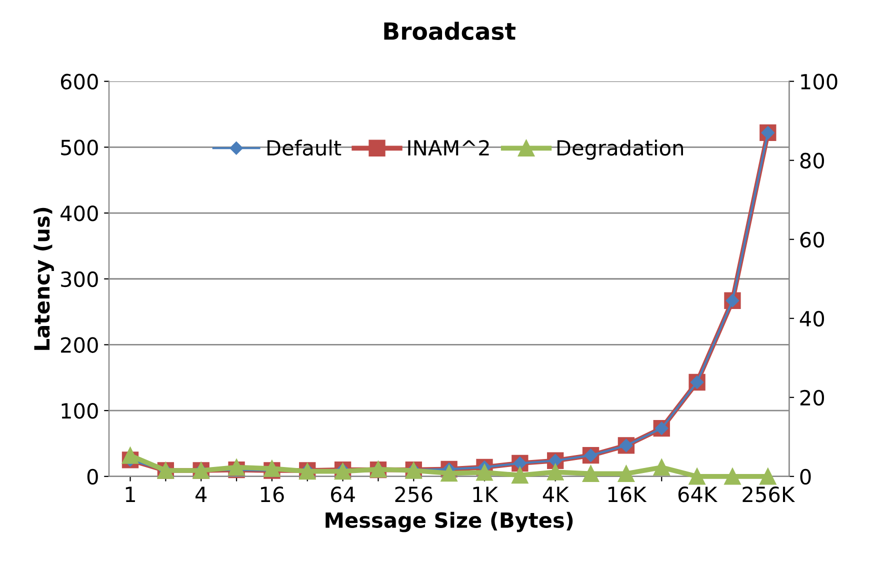 This screenshot has height=581, width=872. I want to click on y-tick-label: 0, so click(92, 476).